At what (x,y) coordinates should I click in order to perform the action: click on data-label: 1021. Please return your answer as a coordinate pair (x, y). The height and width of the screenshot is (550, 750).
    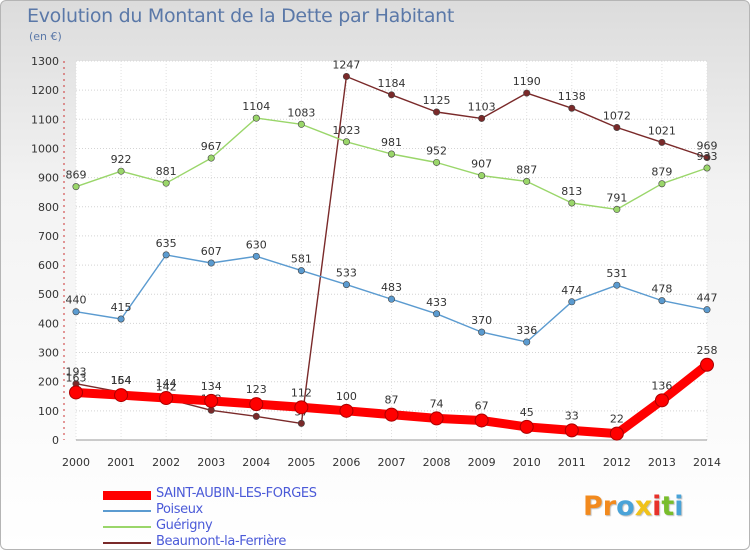
    Looking at the image, I should click on (662, 130).